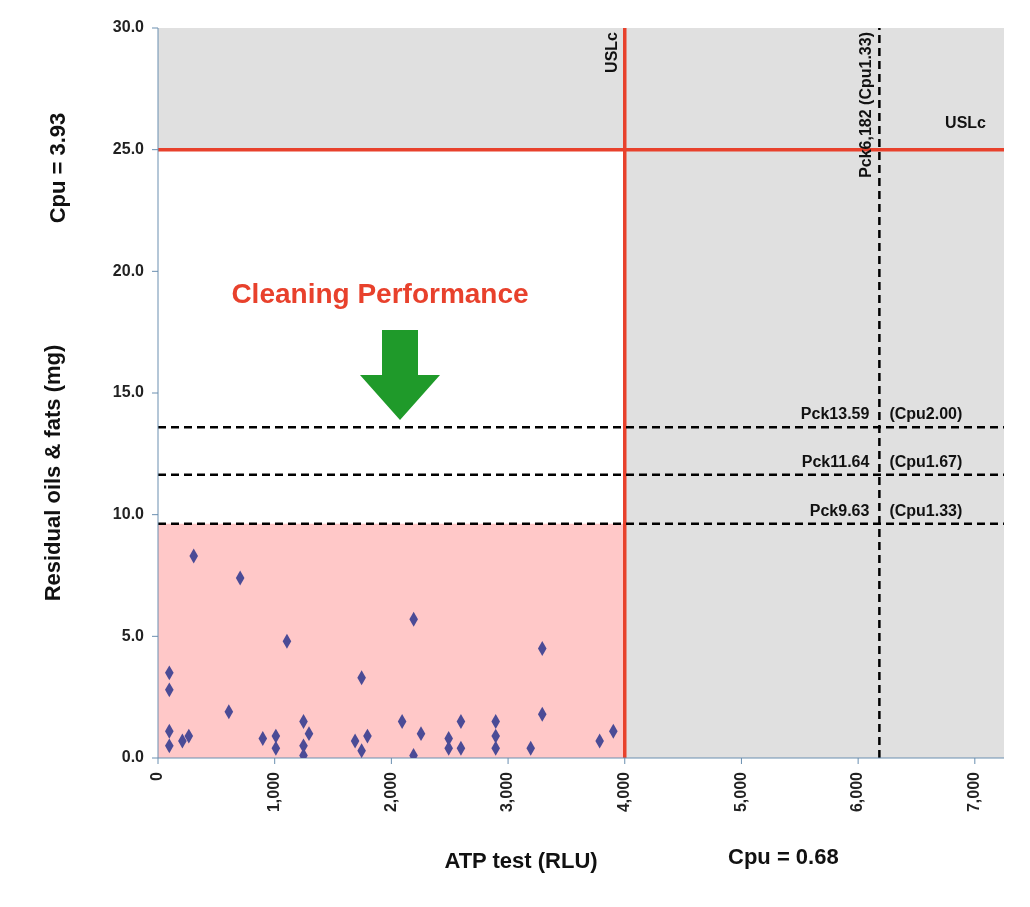 The image size is (1030, 907). Describe the element at coordinates (128, 148) in the screenshot. I see `y-tick-label: 25.0` at that location.